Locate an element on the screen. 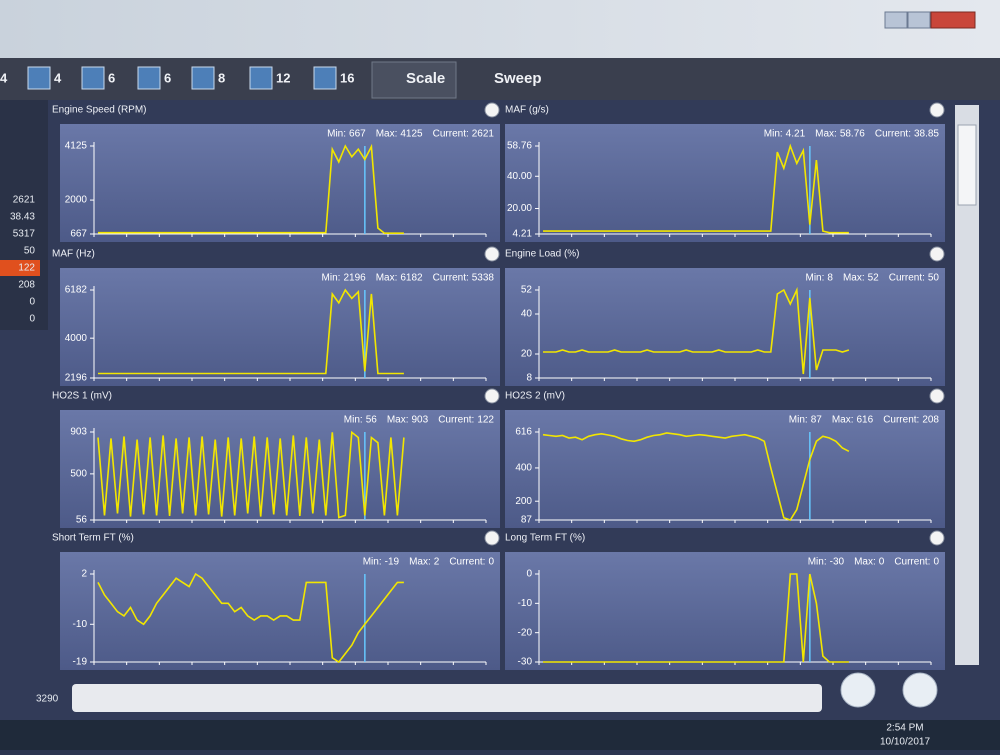  toolbar-label: 8 is located at coordinates (221, 77).